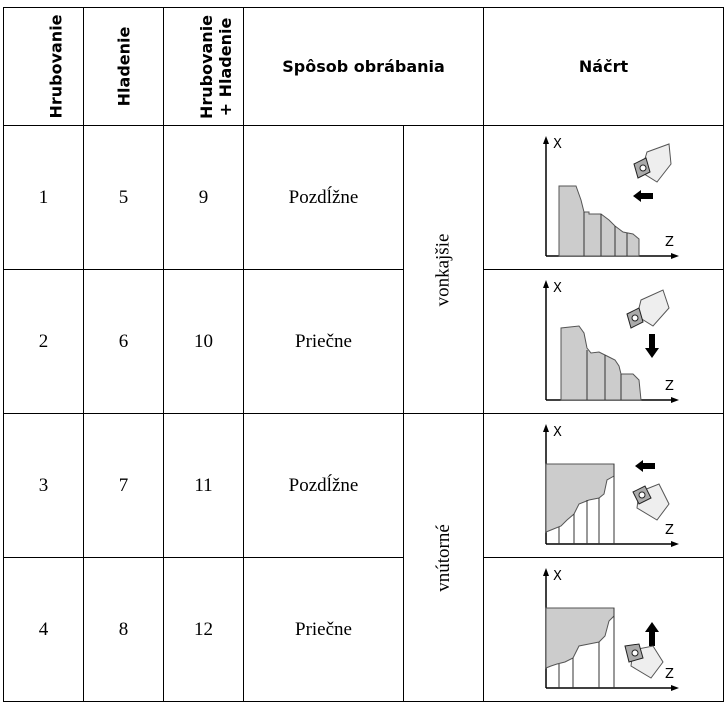 The height and width of the screenshot is (705, 727). I want to click on header-combo-line2: + Hladenie, so click(226, 66).